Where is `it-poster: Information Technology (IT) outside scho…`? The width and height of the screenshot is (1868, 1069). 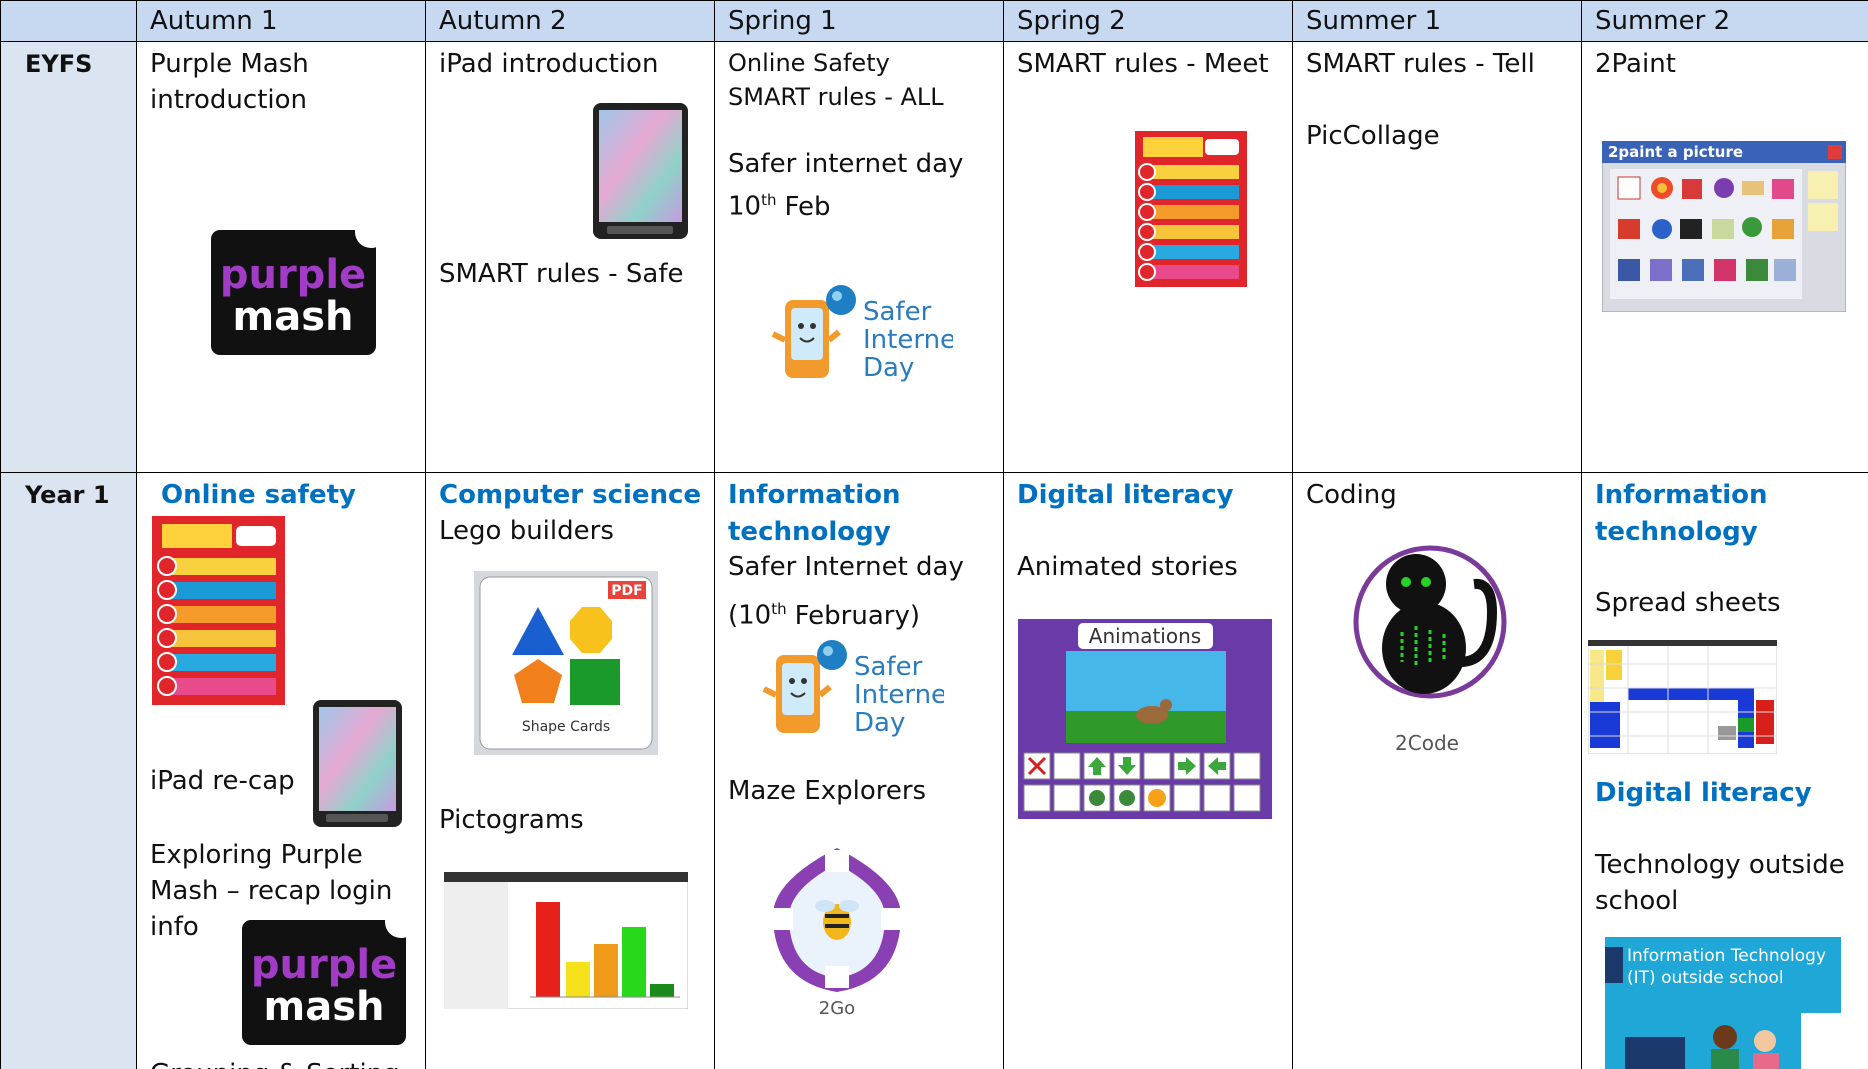
it-poster: Information Technology (IT) outside scho… is located at coordinates (1723, 1003).